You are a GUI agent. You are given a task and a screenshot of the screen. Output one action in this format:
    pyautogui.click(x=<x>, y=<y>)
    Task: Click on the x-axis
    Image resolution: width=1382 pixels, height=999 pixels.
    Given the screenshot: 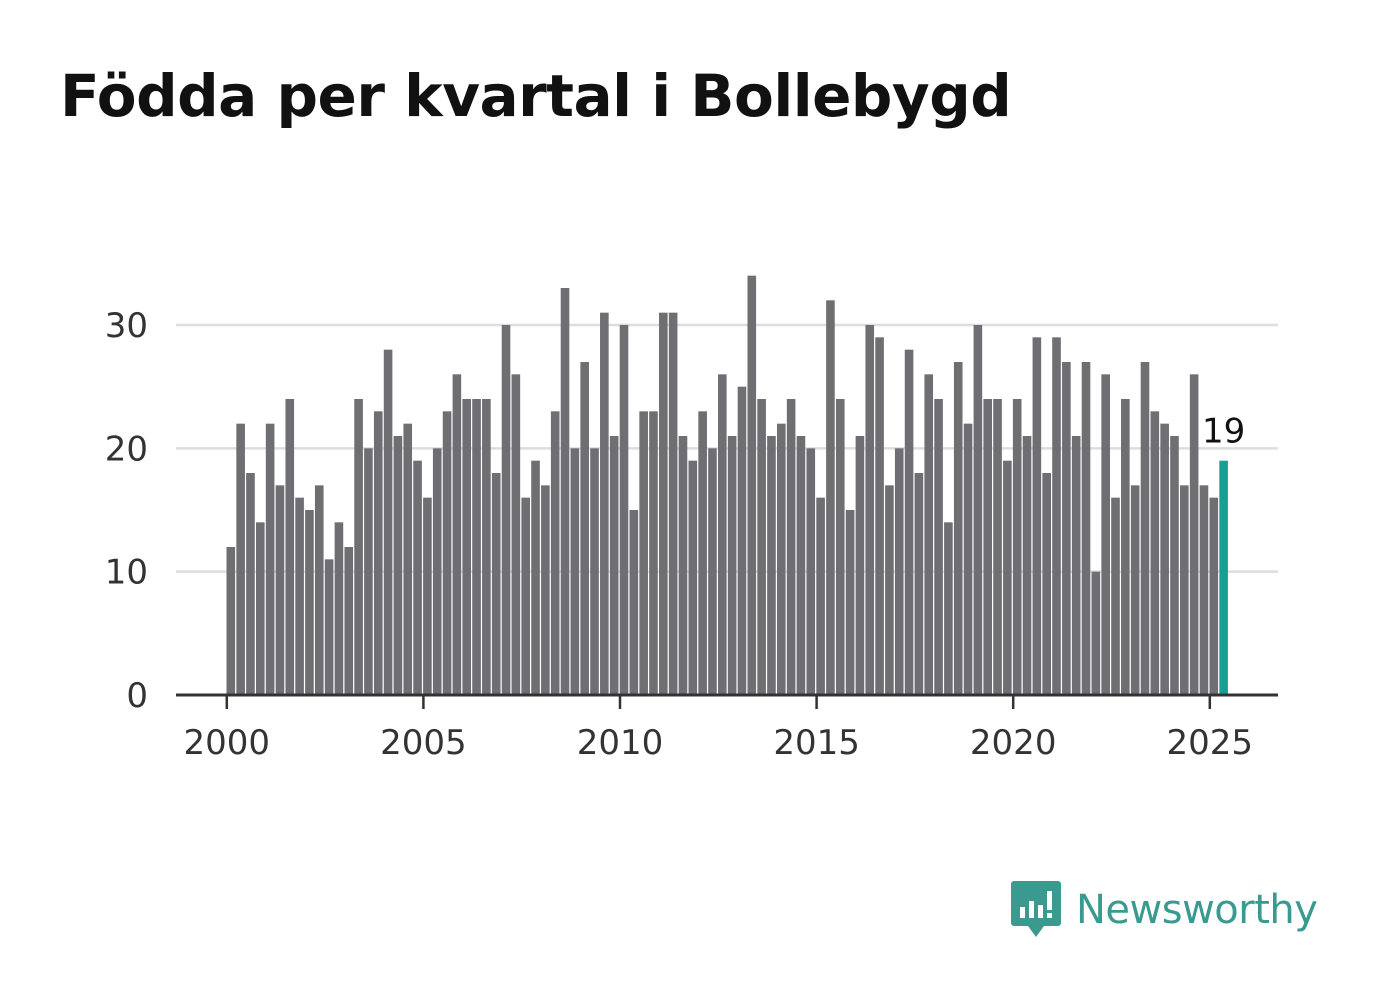 What is the action you would take?
    pyautogui.click(x=727, y=701)
    